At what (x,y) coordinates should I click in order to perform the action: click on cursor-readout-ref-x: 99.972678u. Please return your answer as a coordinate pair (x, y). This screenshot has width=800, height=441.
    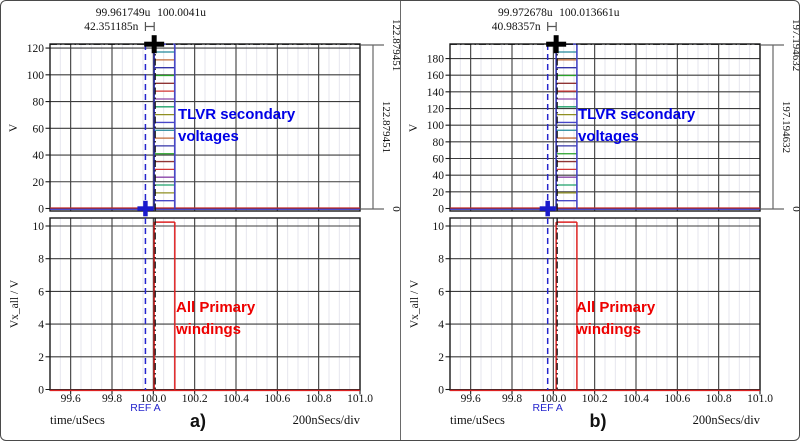
    Looking at the image, I should click on (525, 13).